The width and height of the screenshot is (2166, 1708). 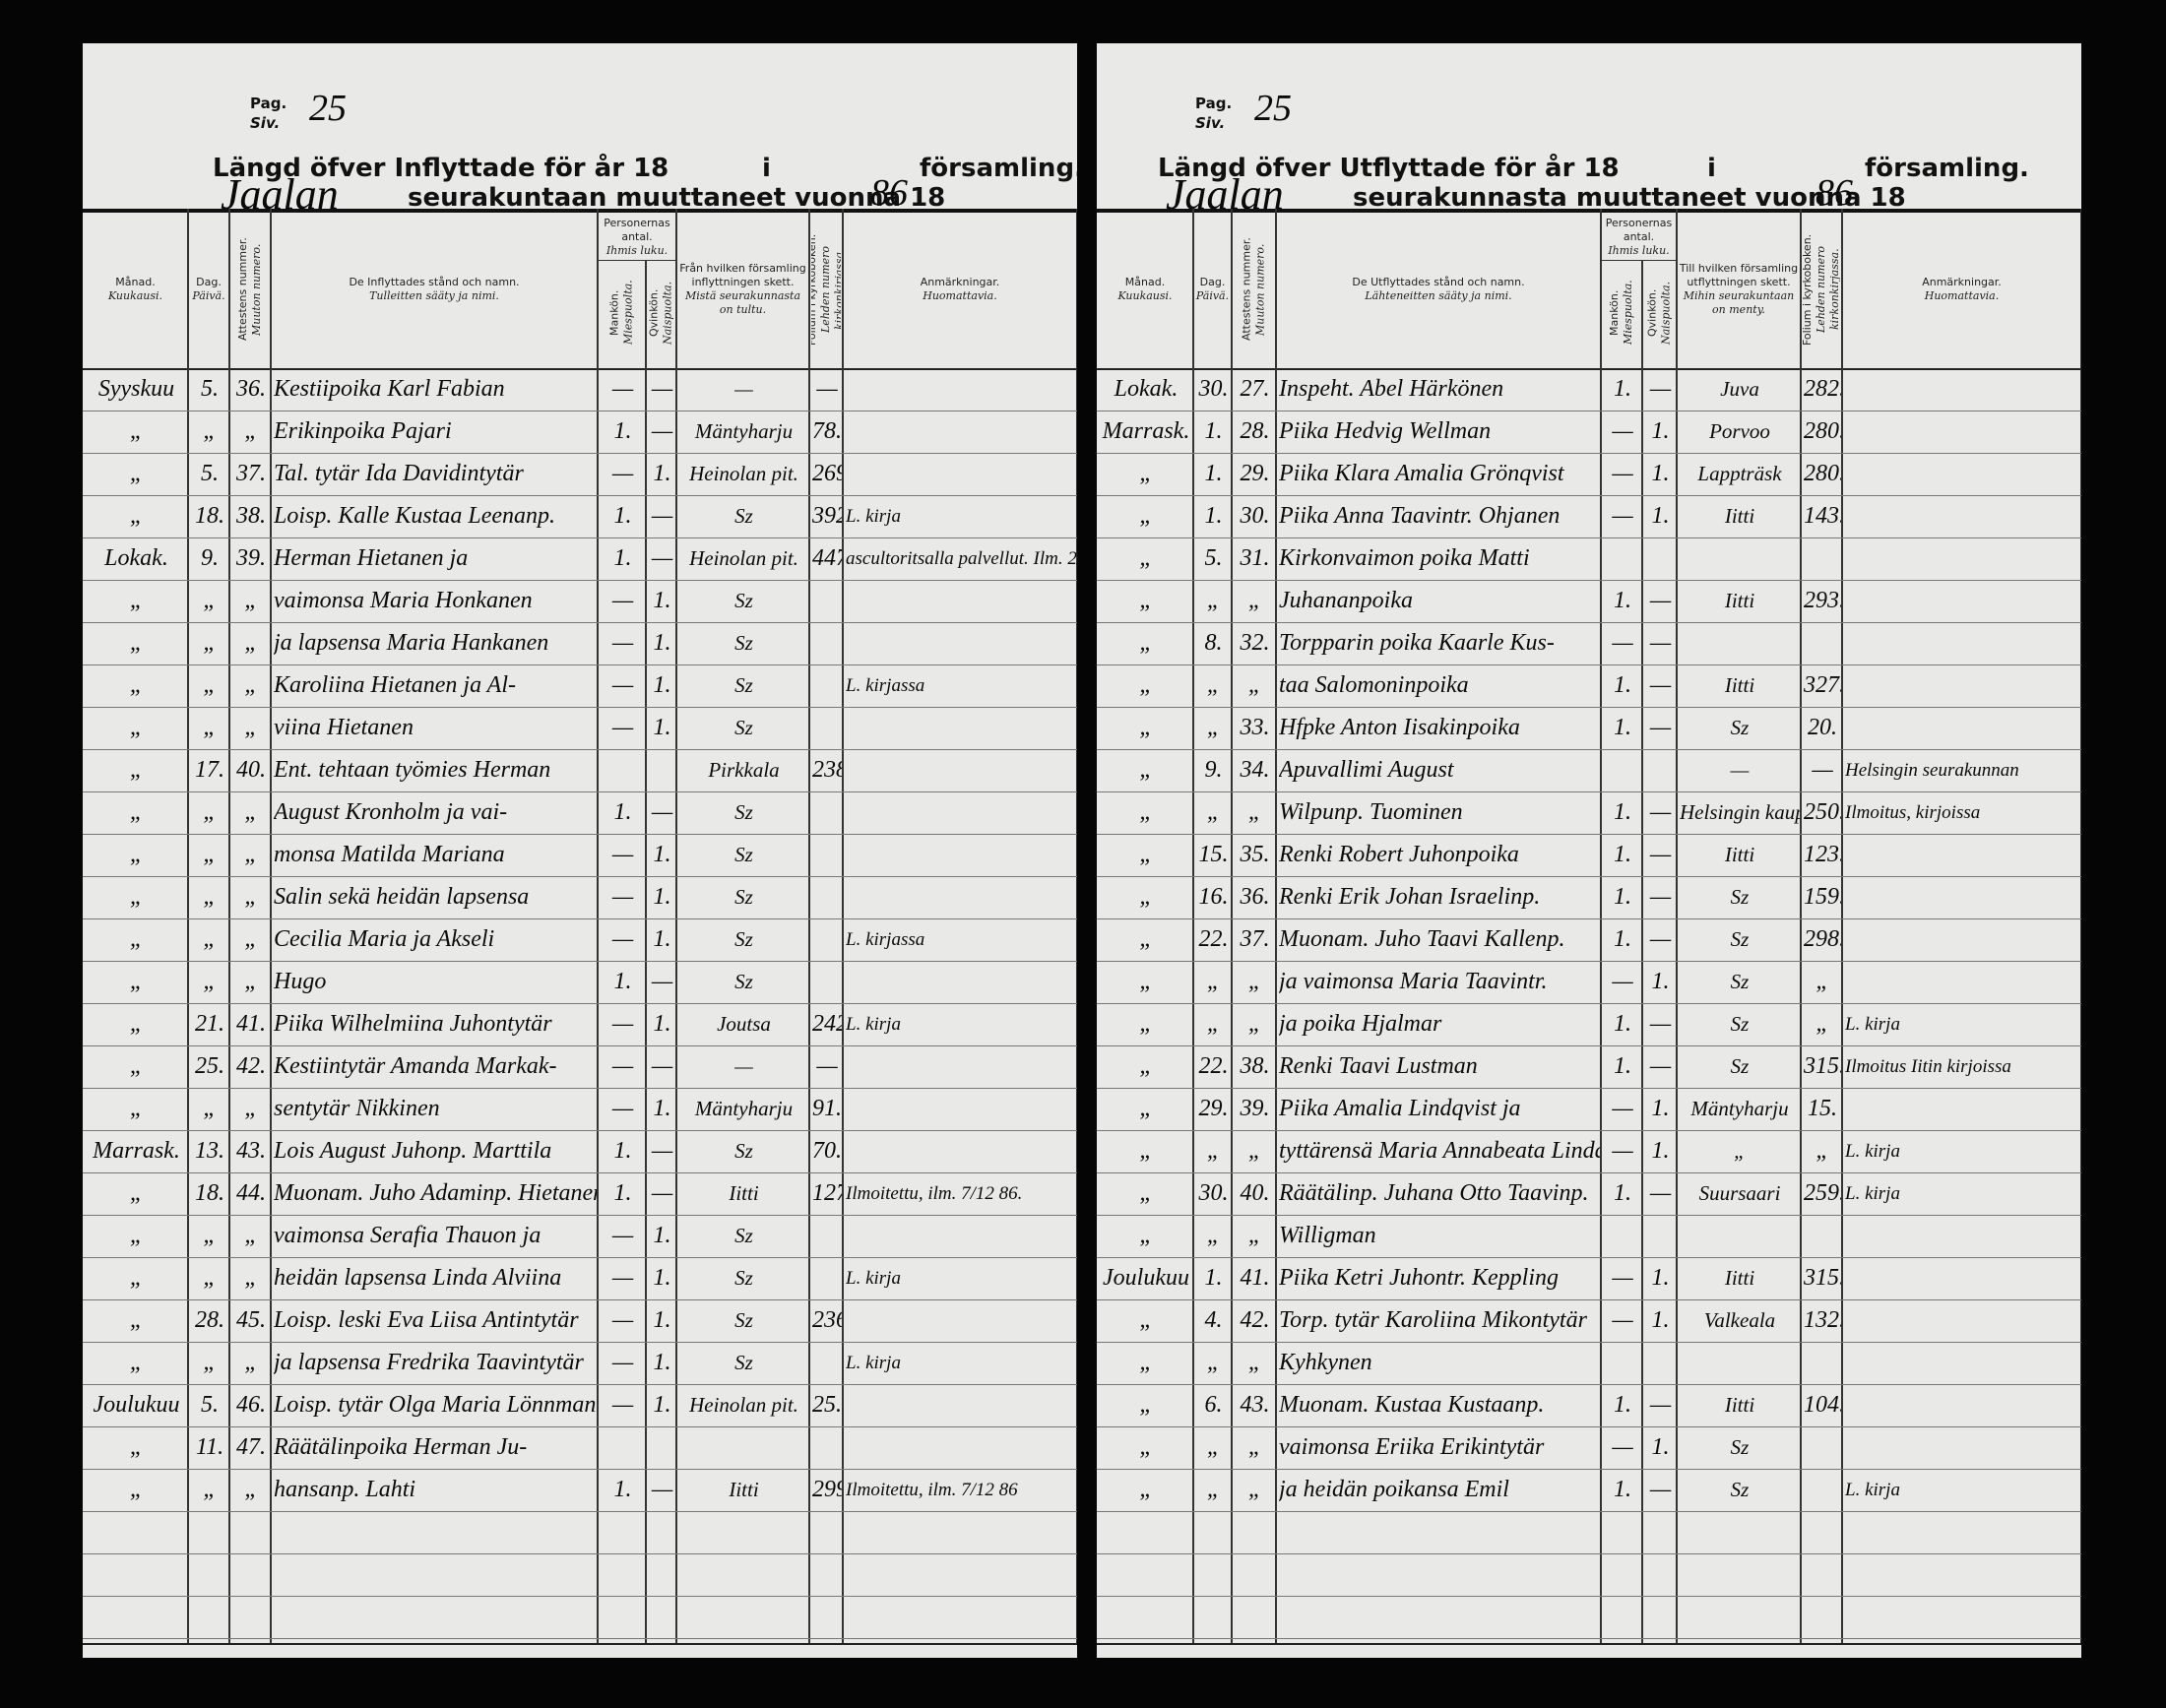 What do you see at coordinates (1366, 770) in the screenshot?
I see `entry-cell: Apuvallimi August` at bounding box center [1366, 770].